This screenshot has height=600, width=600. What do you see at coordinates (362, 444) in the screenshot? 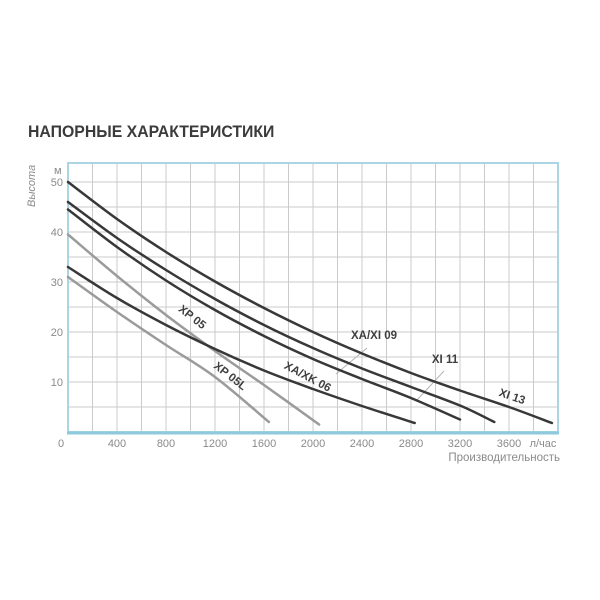
I see `x-tick-label: 2400` at bounding box center [362, 444].